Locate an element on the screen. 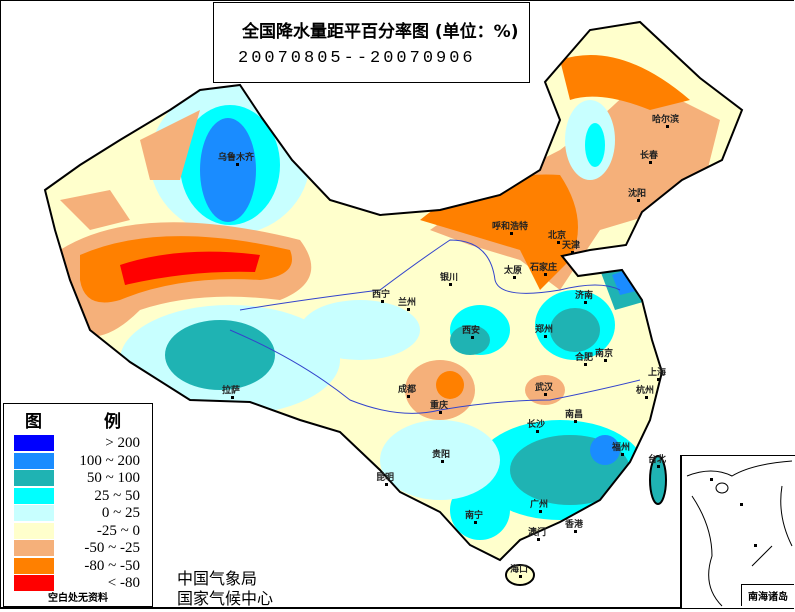  legend-label: 25 ~ 50 is located at coordinates (117, 495).